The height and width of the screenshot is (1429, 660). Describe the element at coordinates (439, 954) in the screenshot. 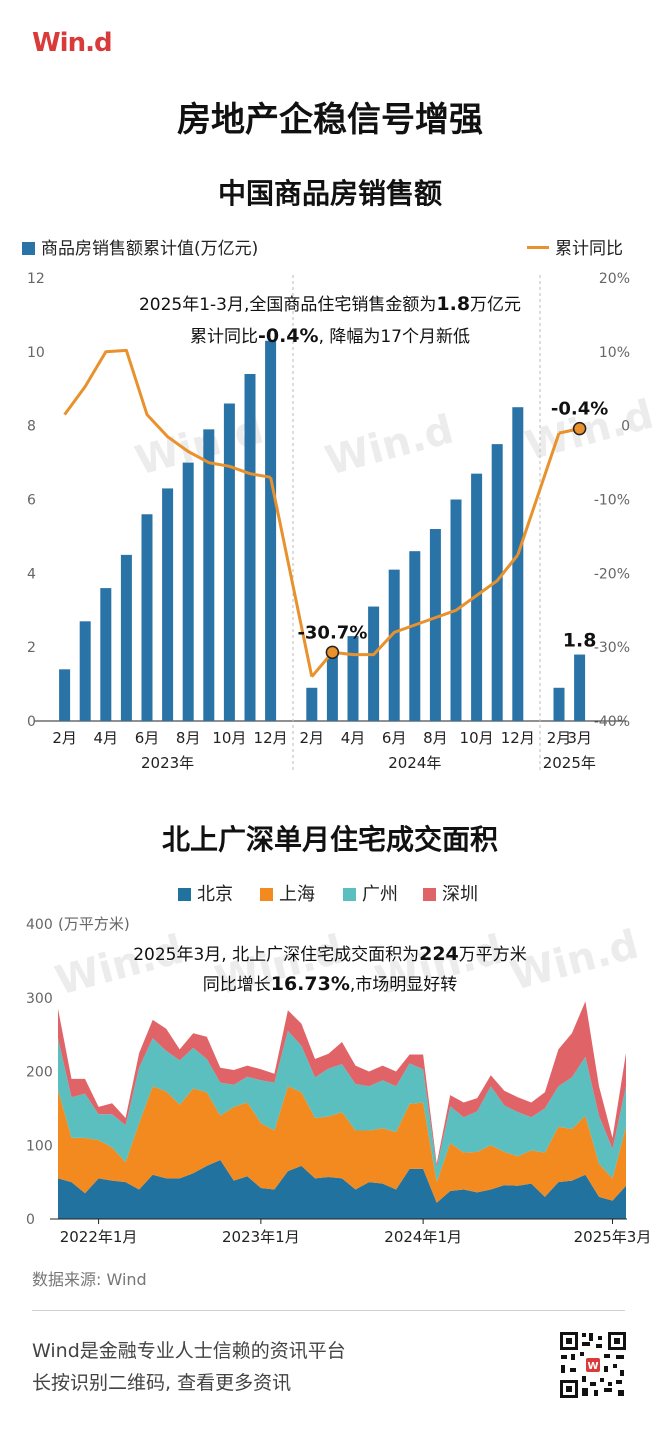

I see `annot3-value: 224` at that location.